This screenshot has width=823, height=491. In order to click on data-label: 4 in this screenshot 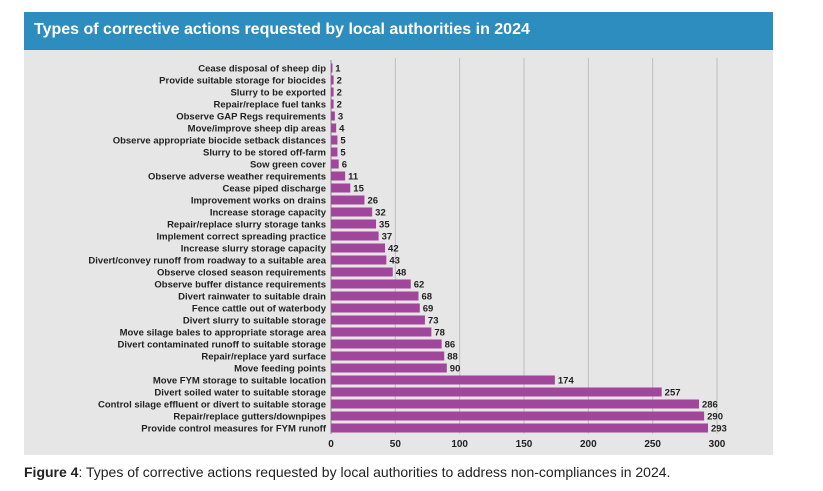, I will do `click(342, 129)`.